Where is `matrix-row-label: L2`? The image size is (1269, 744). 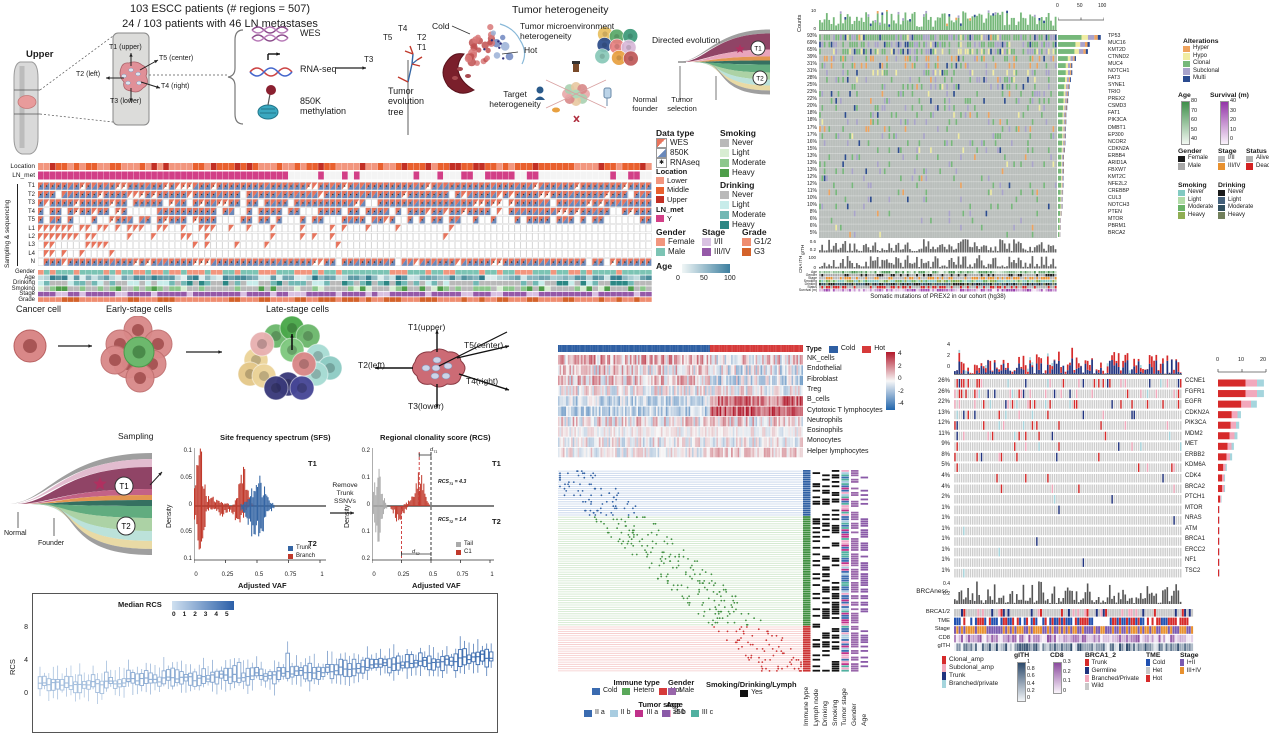
matrix-row-label: L2 is located at coordinates (31, 237).